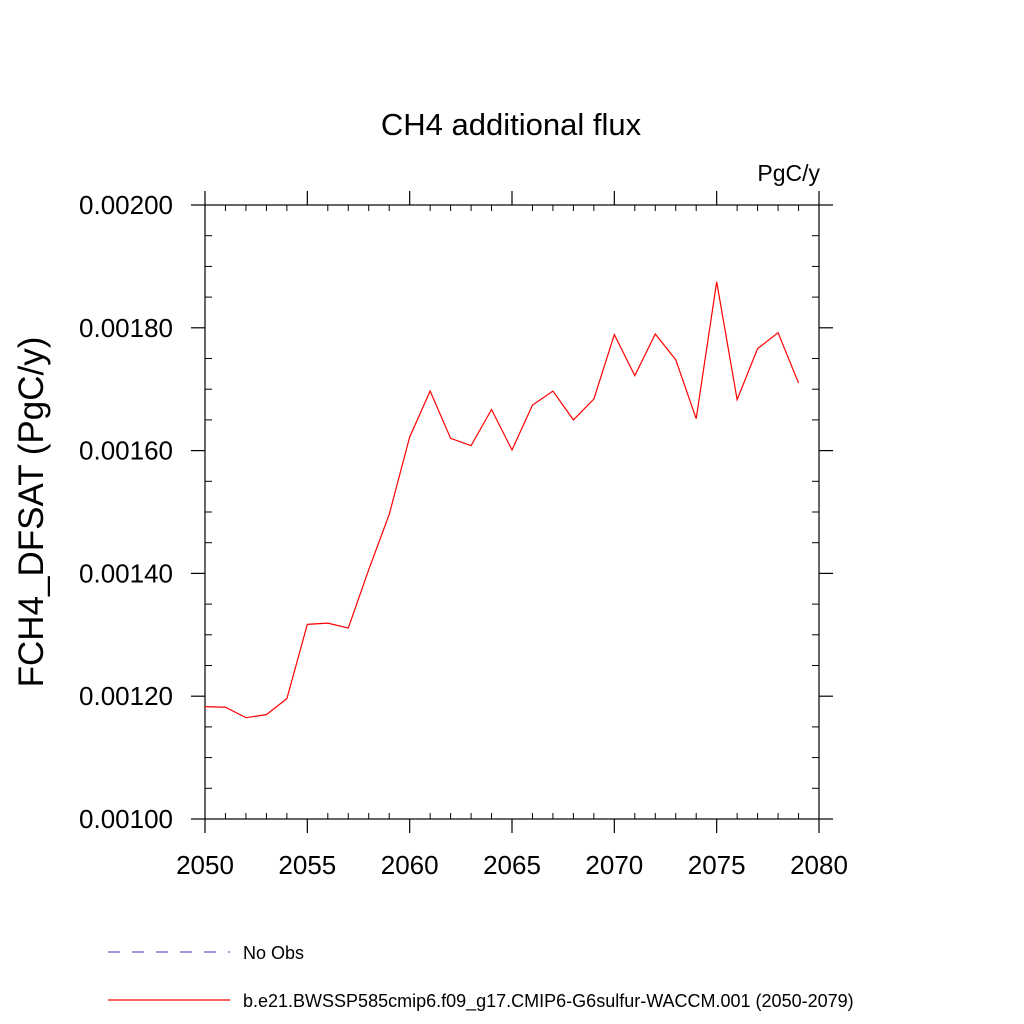  What do you see at coordinates (717, 865) in the screenshot?
I see `x-tick-label: 2075` at bounding box center [717, 865].